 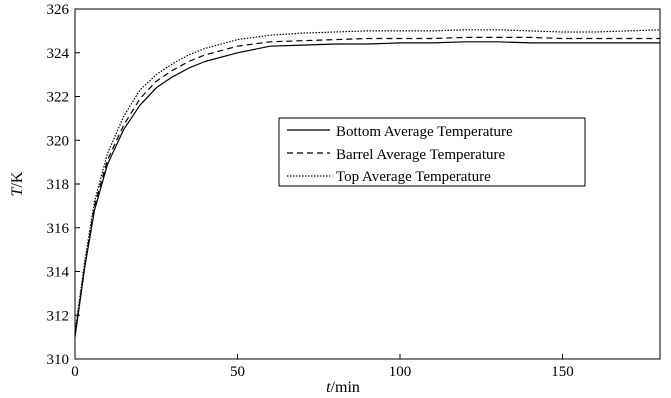 I want to click on y-tick-label: 314, so click(x=58, y=273).